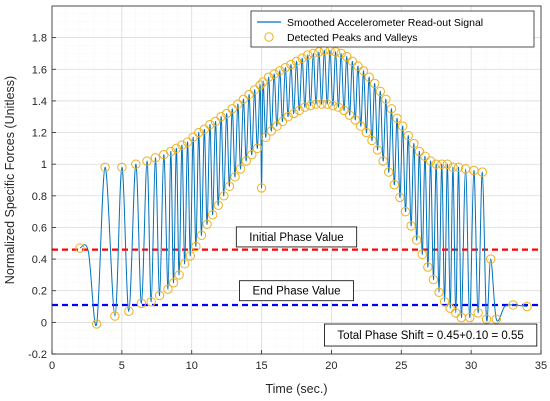 The height and width of the screenshot is (401, 550). I want to click on y-tick-label: 0, so click(44, 323).